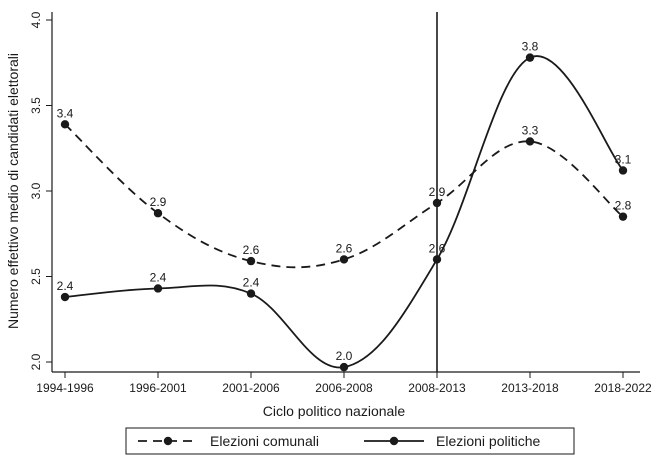  What do you see at coordinates (623, 206) in the screenshot?
I see `data-label-elezioni-comunali: 2.8` at bounding box center [623, 206].